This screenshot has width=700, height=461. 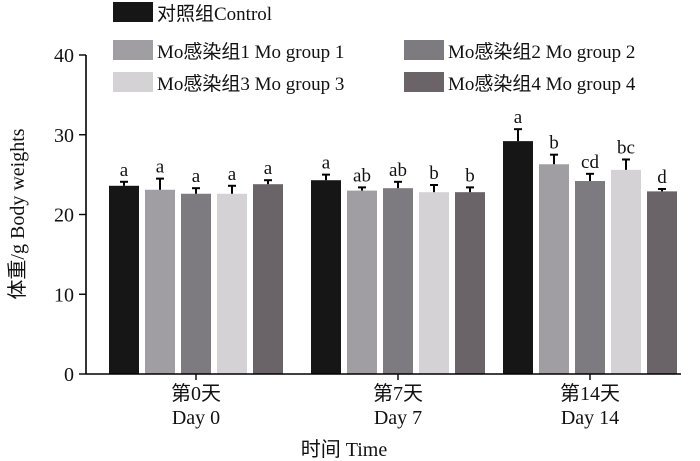 What do you see at coordinates (64, 295) in the screenshot?
I see `y-tick-label: 10` at bounding box center [64, 295].